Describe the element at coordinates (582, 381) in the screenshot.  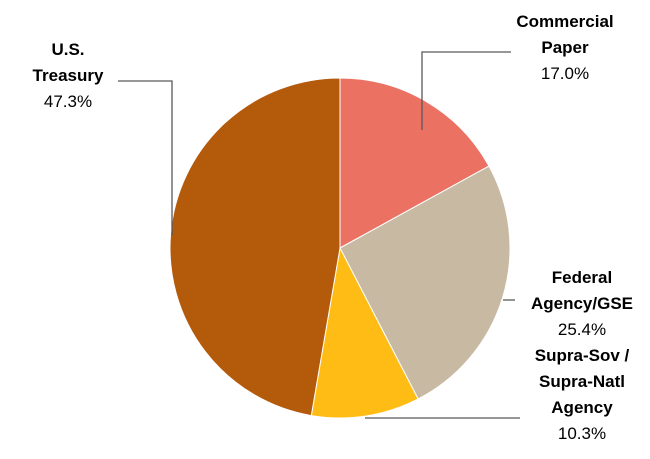
I see `slice-name-line: Supra-Natl` at that location.